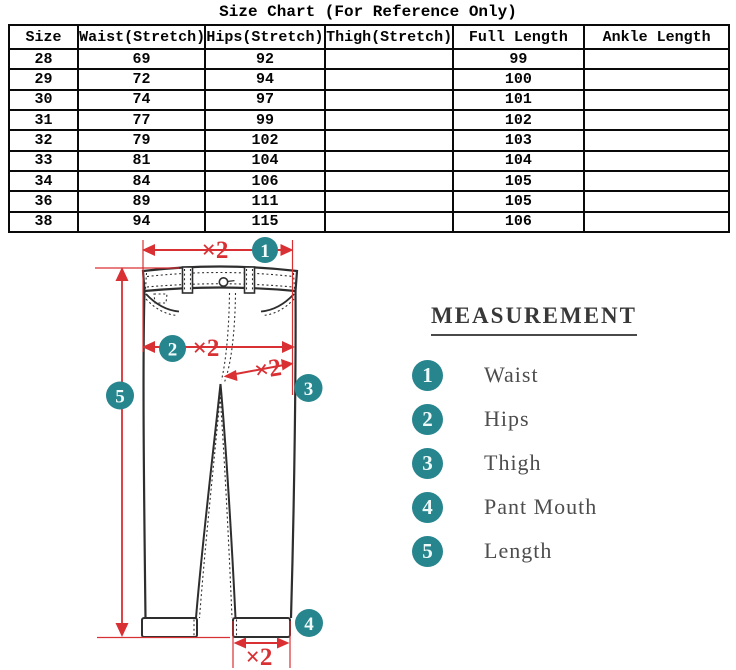 The image size is (736, 670). What do you see at coordinates (427, 419) in the screenshot?
I see `badge-2-icon: 2` at bounding box center [427, 419].